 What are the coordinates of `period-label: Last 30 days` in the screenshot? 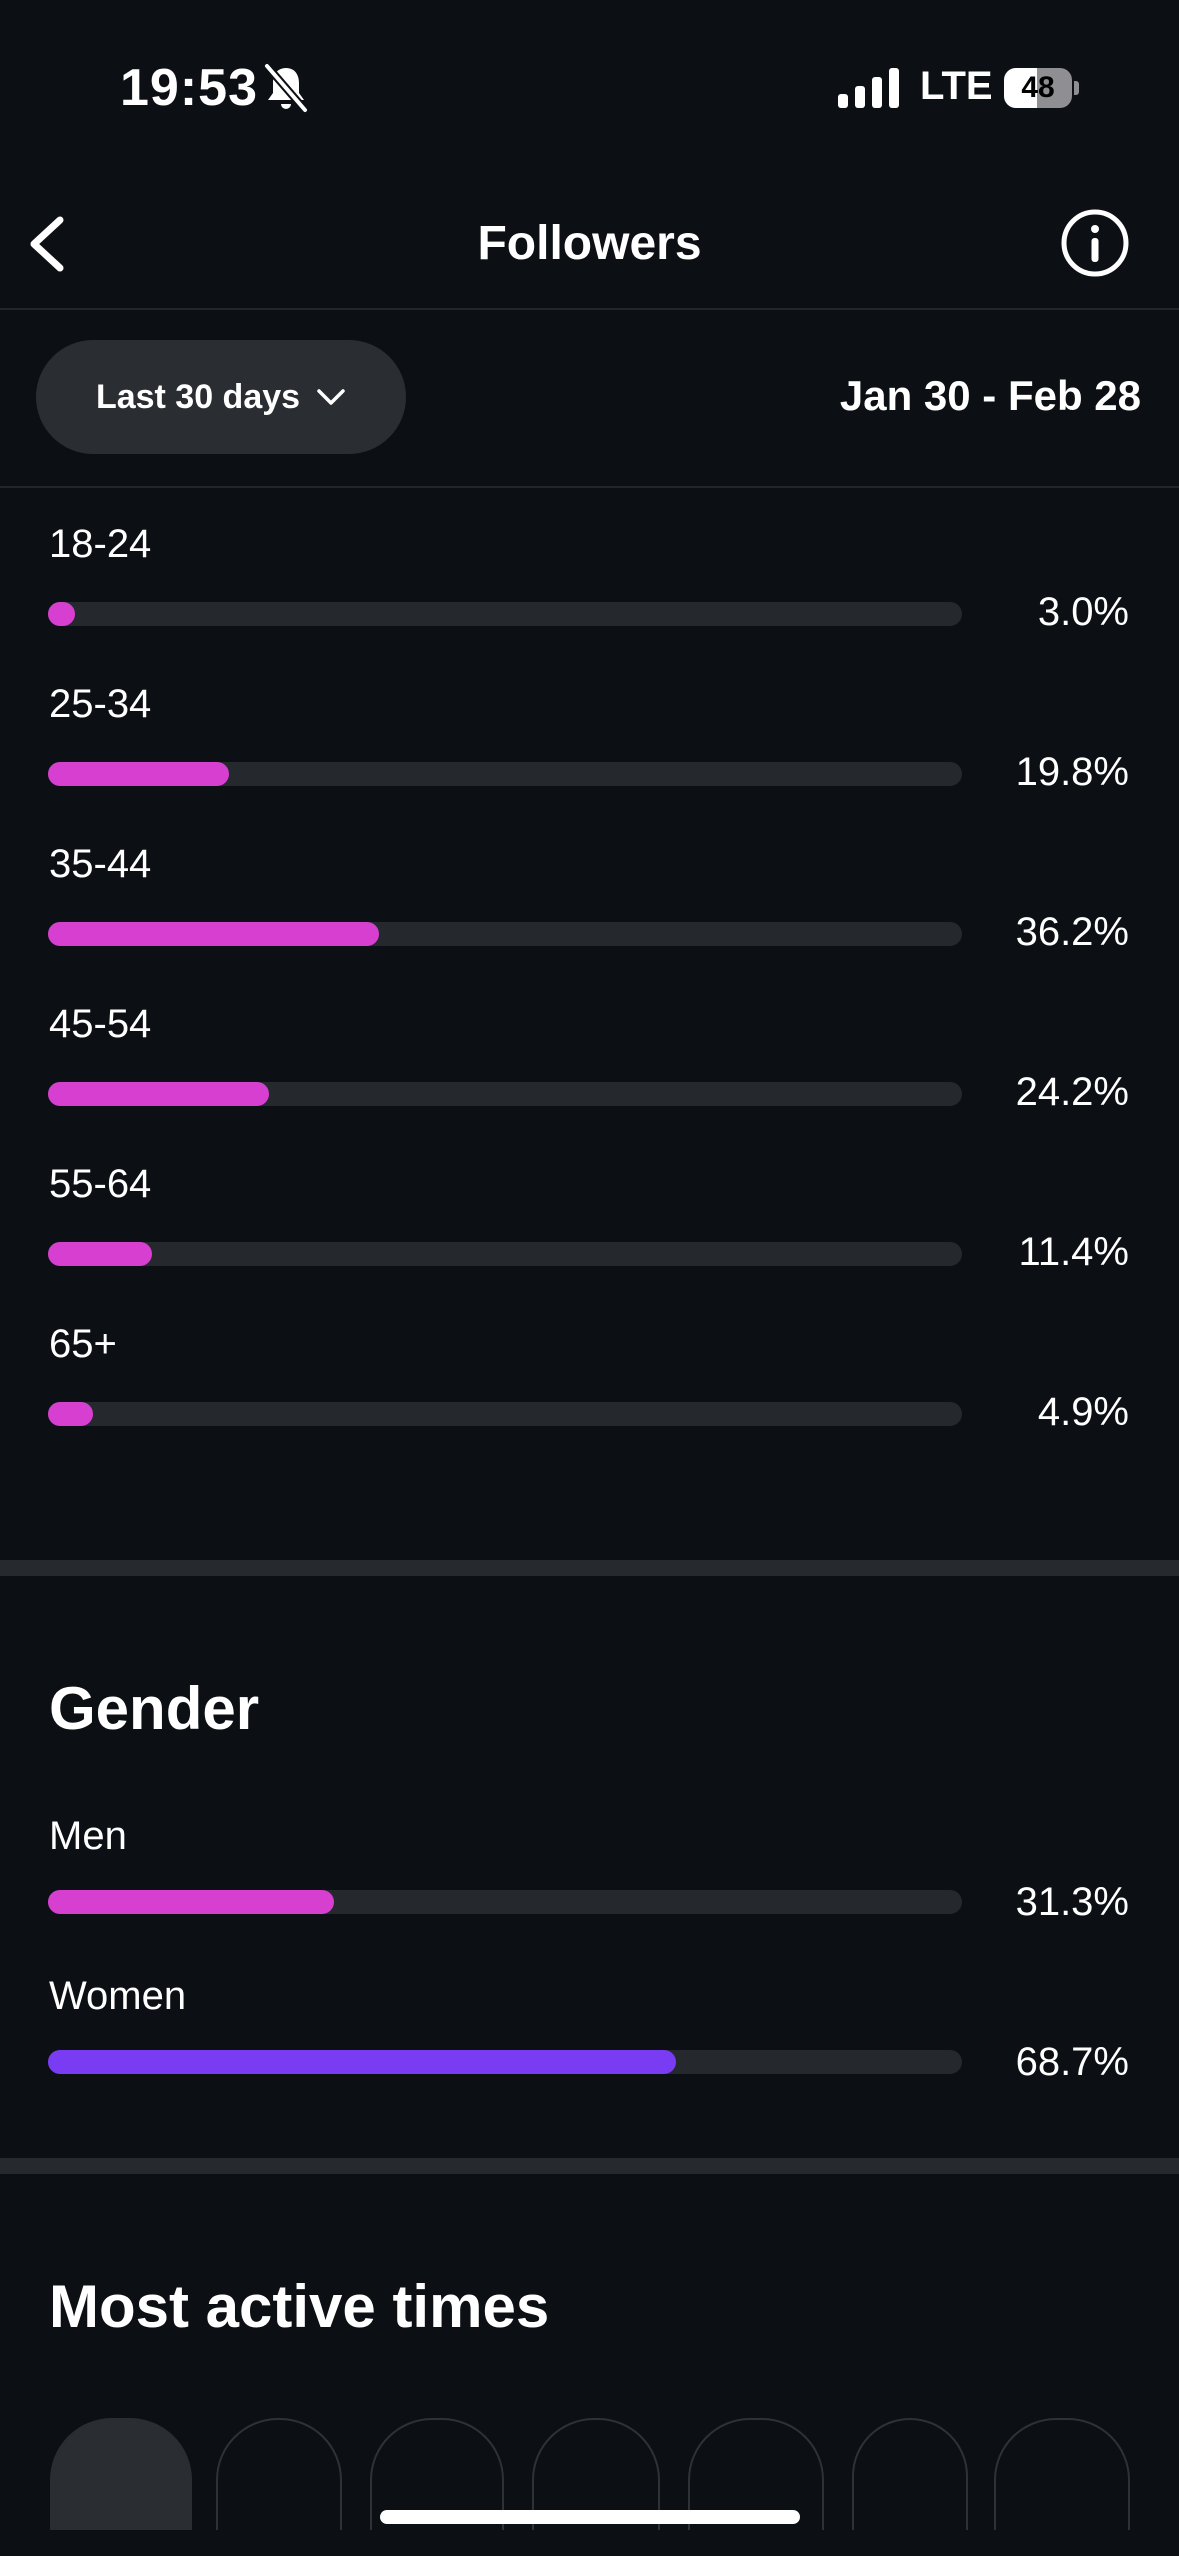 It's located at (198, 396).